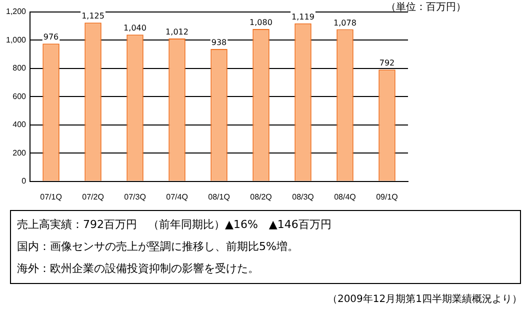 This screenshot has width=530, height=309. What do you see at coordinates (177, 197) in the screenshot?
I see `x-tick-label: 07/4Q` at bounding box center [177, 197].